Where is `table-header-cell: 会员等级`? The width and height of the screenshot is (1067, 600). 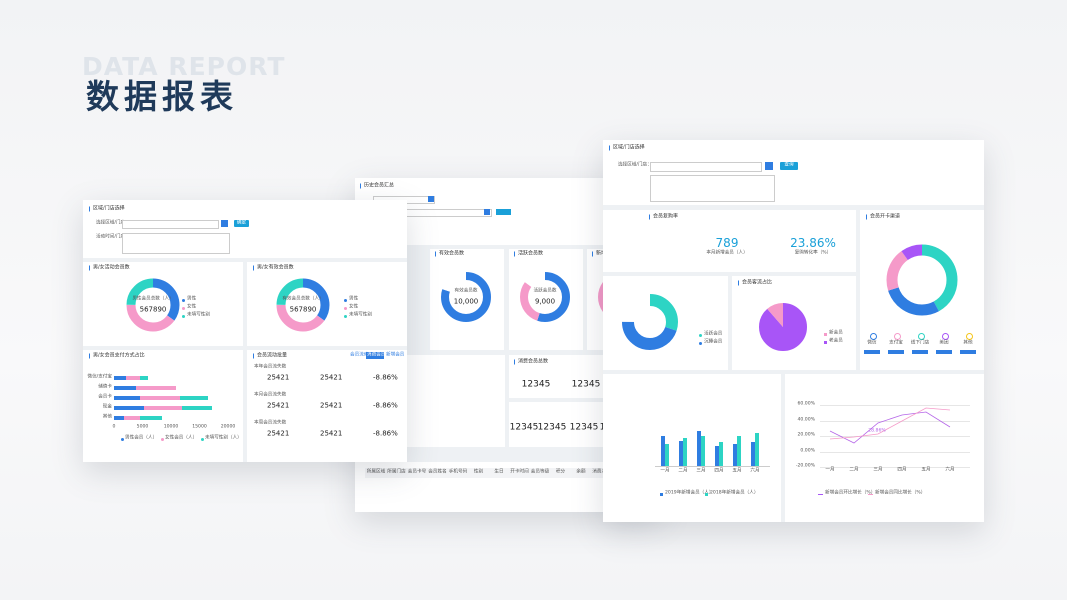
table-header-cell: 会员等级 is located at coordinates (540, 472).